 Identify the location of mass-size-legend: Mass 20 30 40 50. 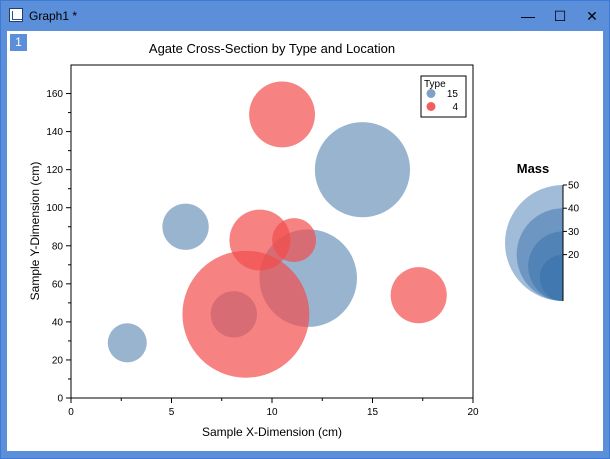
(542, 231).